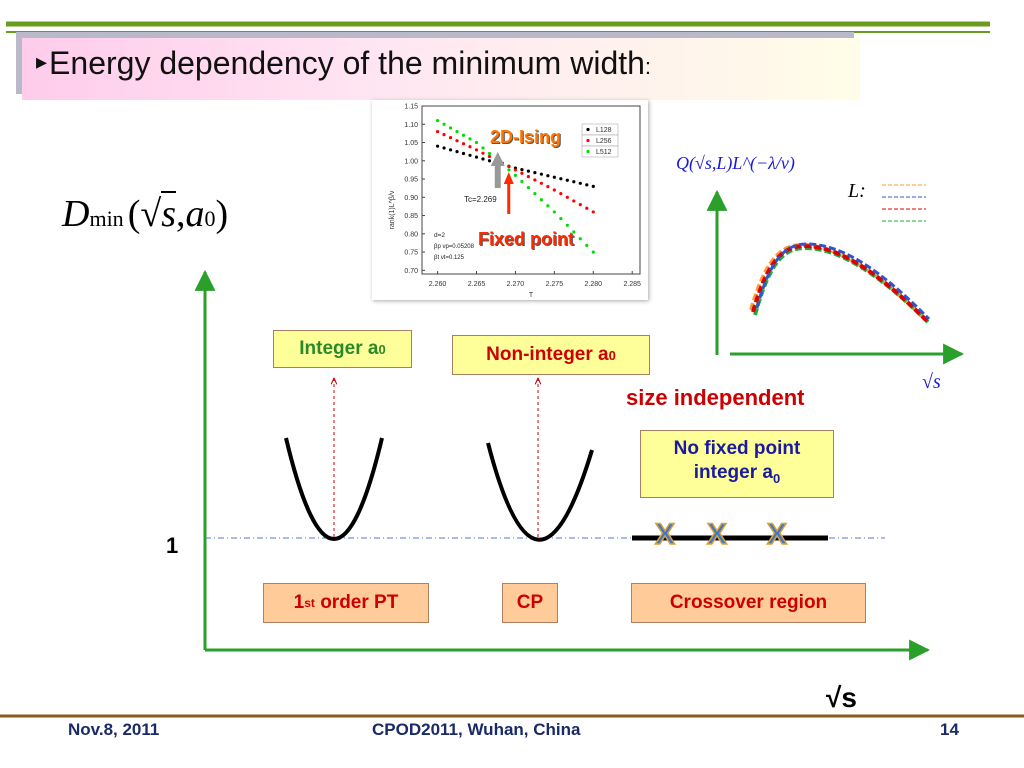  Describe the element at coordinates (612, 355) in the screenshot. I see `label-noninteger-sub: 0` at that location.